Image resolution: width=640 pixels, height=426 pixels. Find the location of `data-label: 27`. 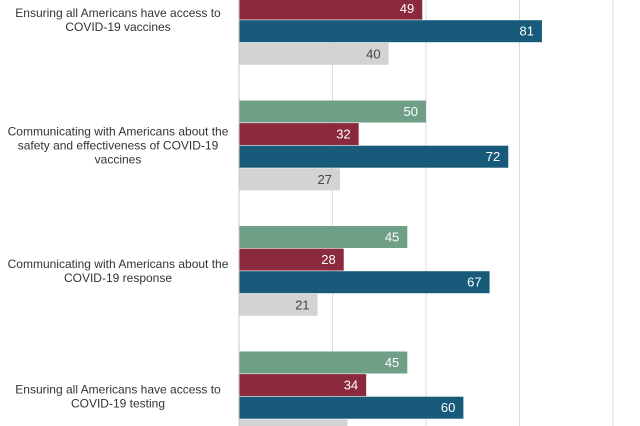

data-label: 27 is located at coordinates (325, 179).